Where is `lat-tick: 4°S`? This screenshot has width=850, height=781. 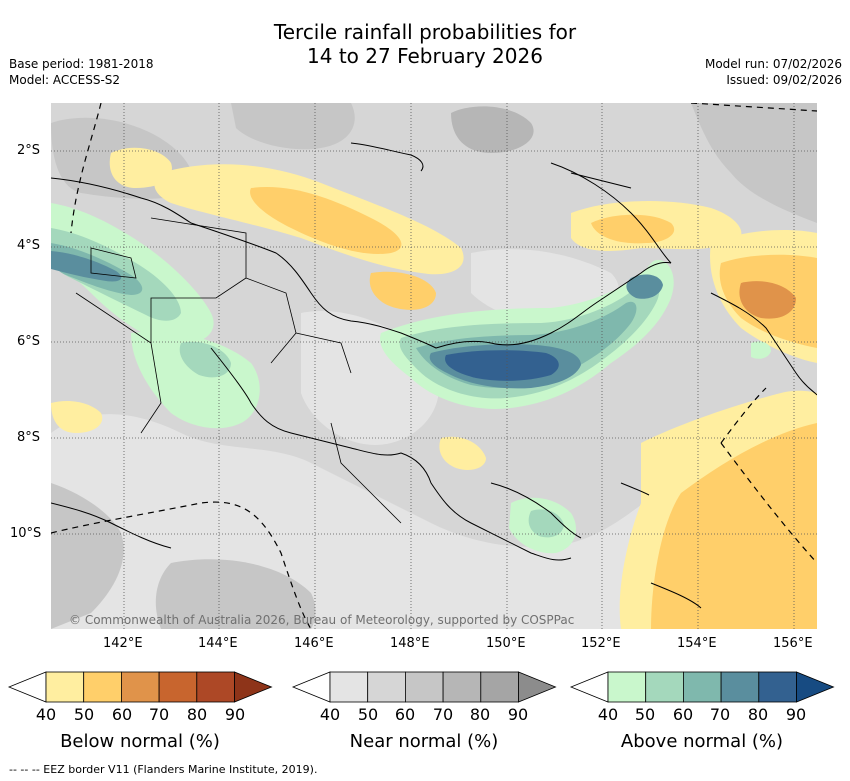
lat-tick: 4°S is located at coordinates (29, 245).